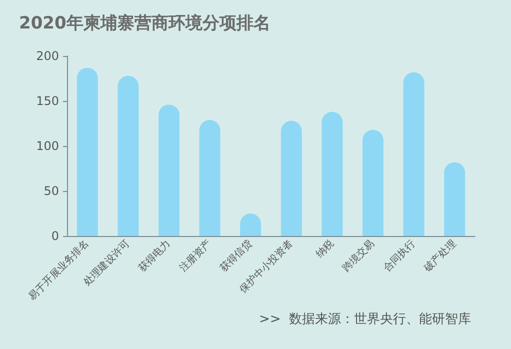  Describe the element at coordinates (399, 255) in the screenshot. I see `x-tick-label: 合同执行` at that location.